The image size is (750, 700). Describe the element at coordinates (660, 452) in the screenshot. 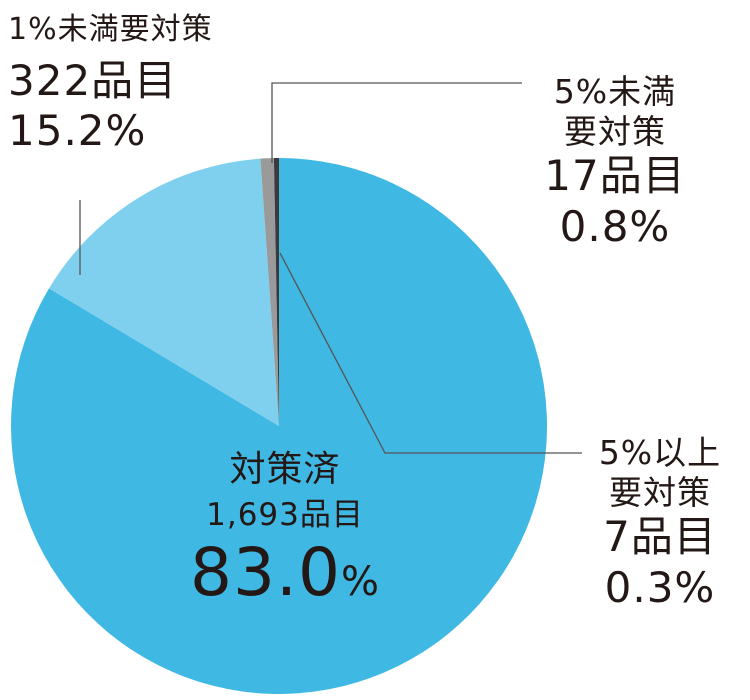

I see `over5-label-line1: 5%以上` at that location.